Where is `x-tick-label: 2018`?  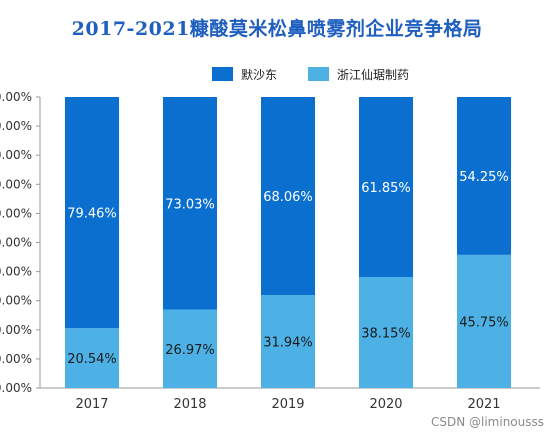 x-tick-label: 2018 is located at coordinates (189, 404).